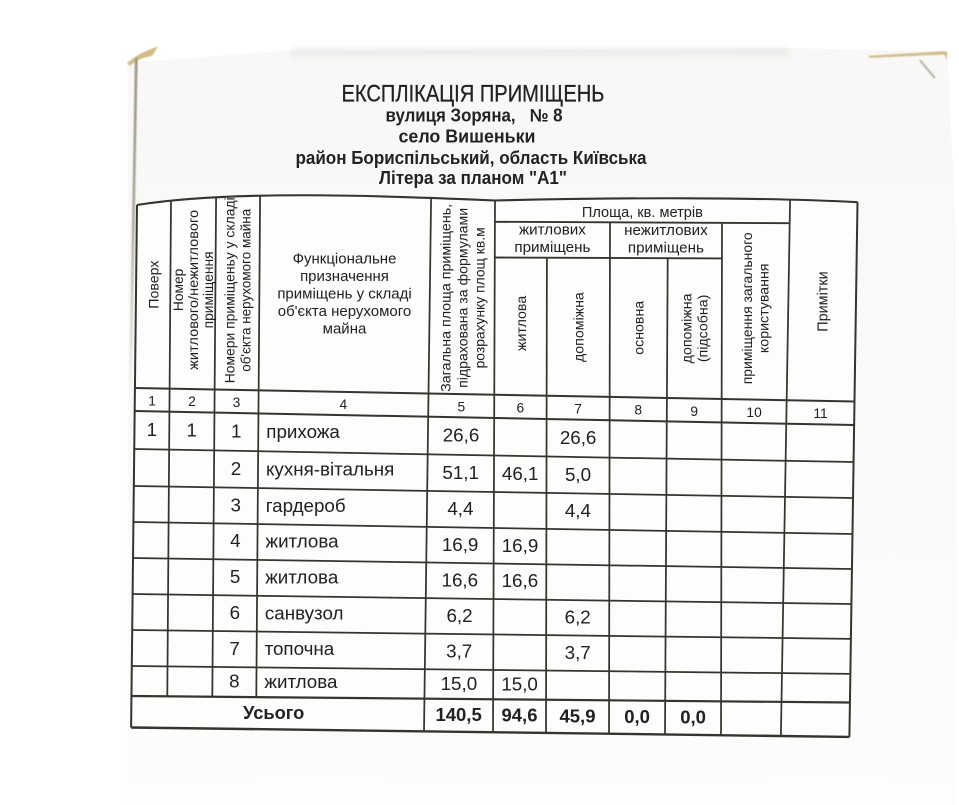  What do you see at coordinates (519, 715) in the screenshot?
I see `svg-text: 94,6` at bounding box center [519, 715].